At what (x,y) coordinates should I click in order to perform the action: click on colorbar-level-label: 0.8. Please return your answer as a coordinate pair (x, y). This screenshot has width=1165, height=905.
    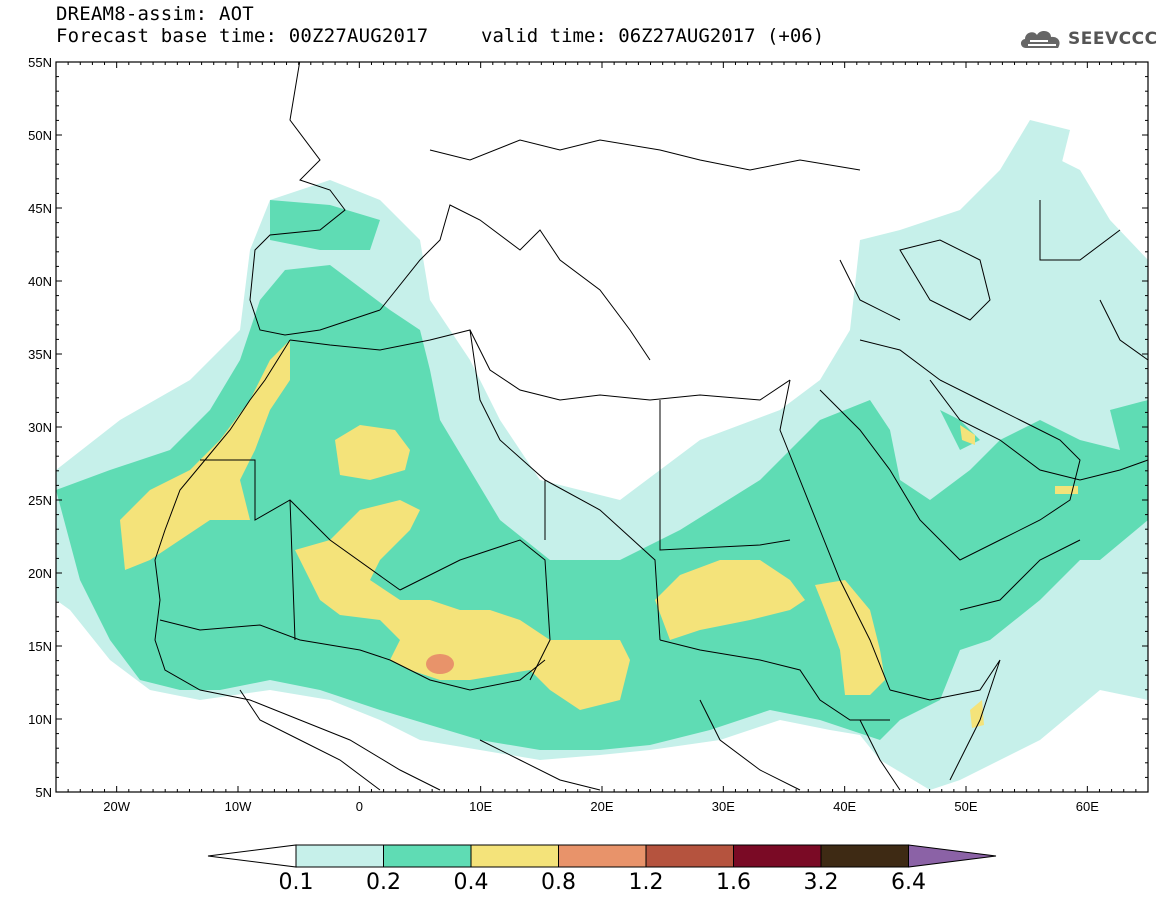
    Looking at the image, I should click on (558, 882).